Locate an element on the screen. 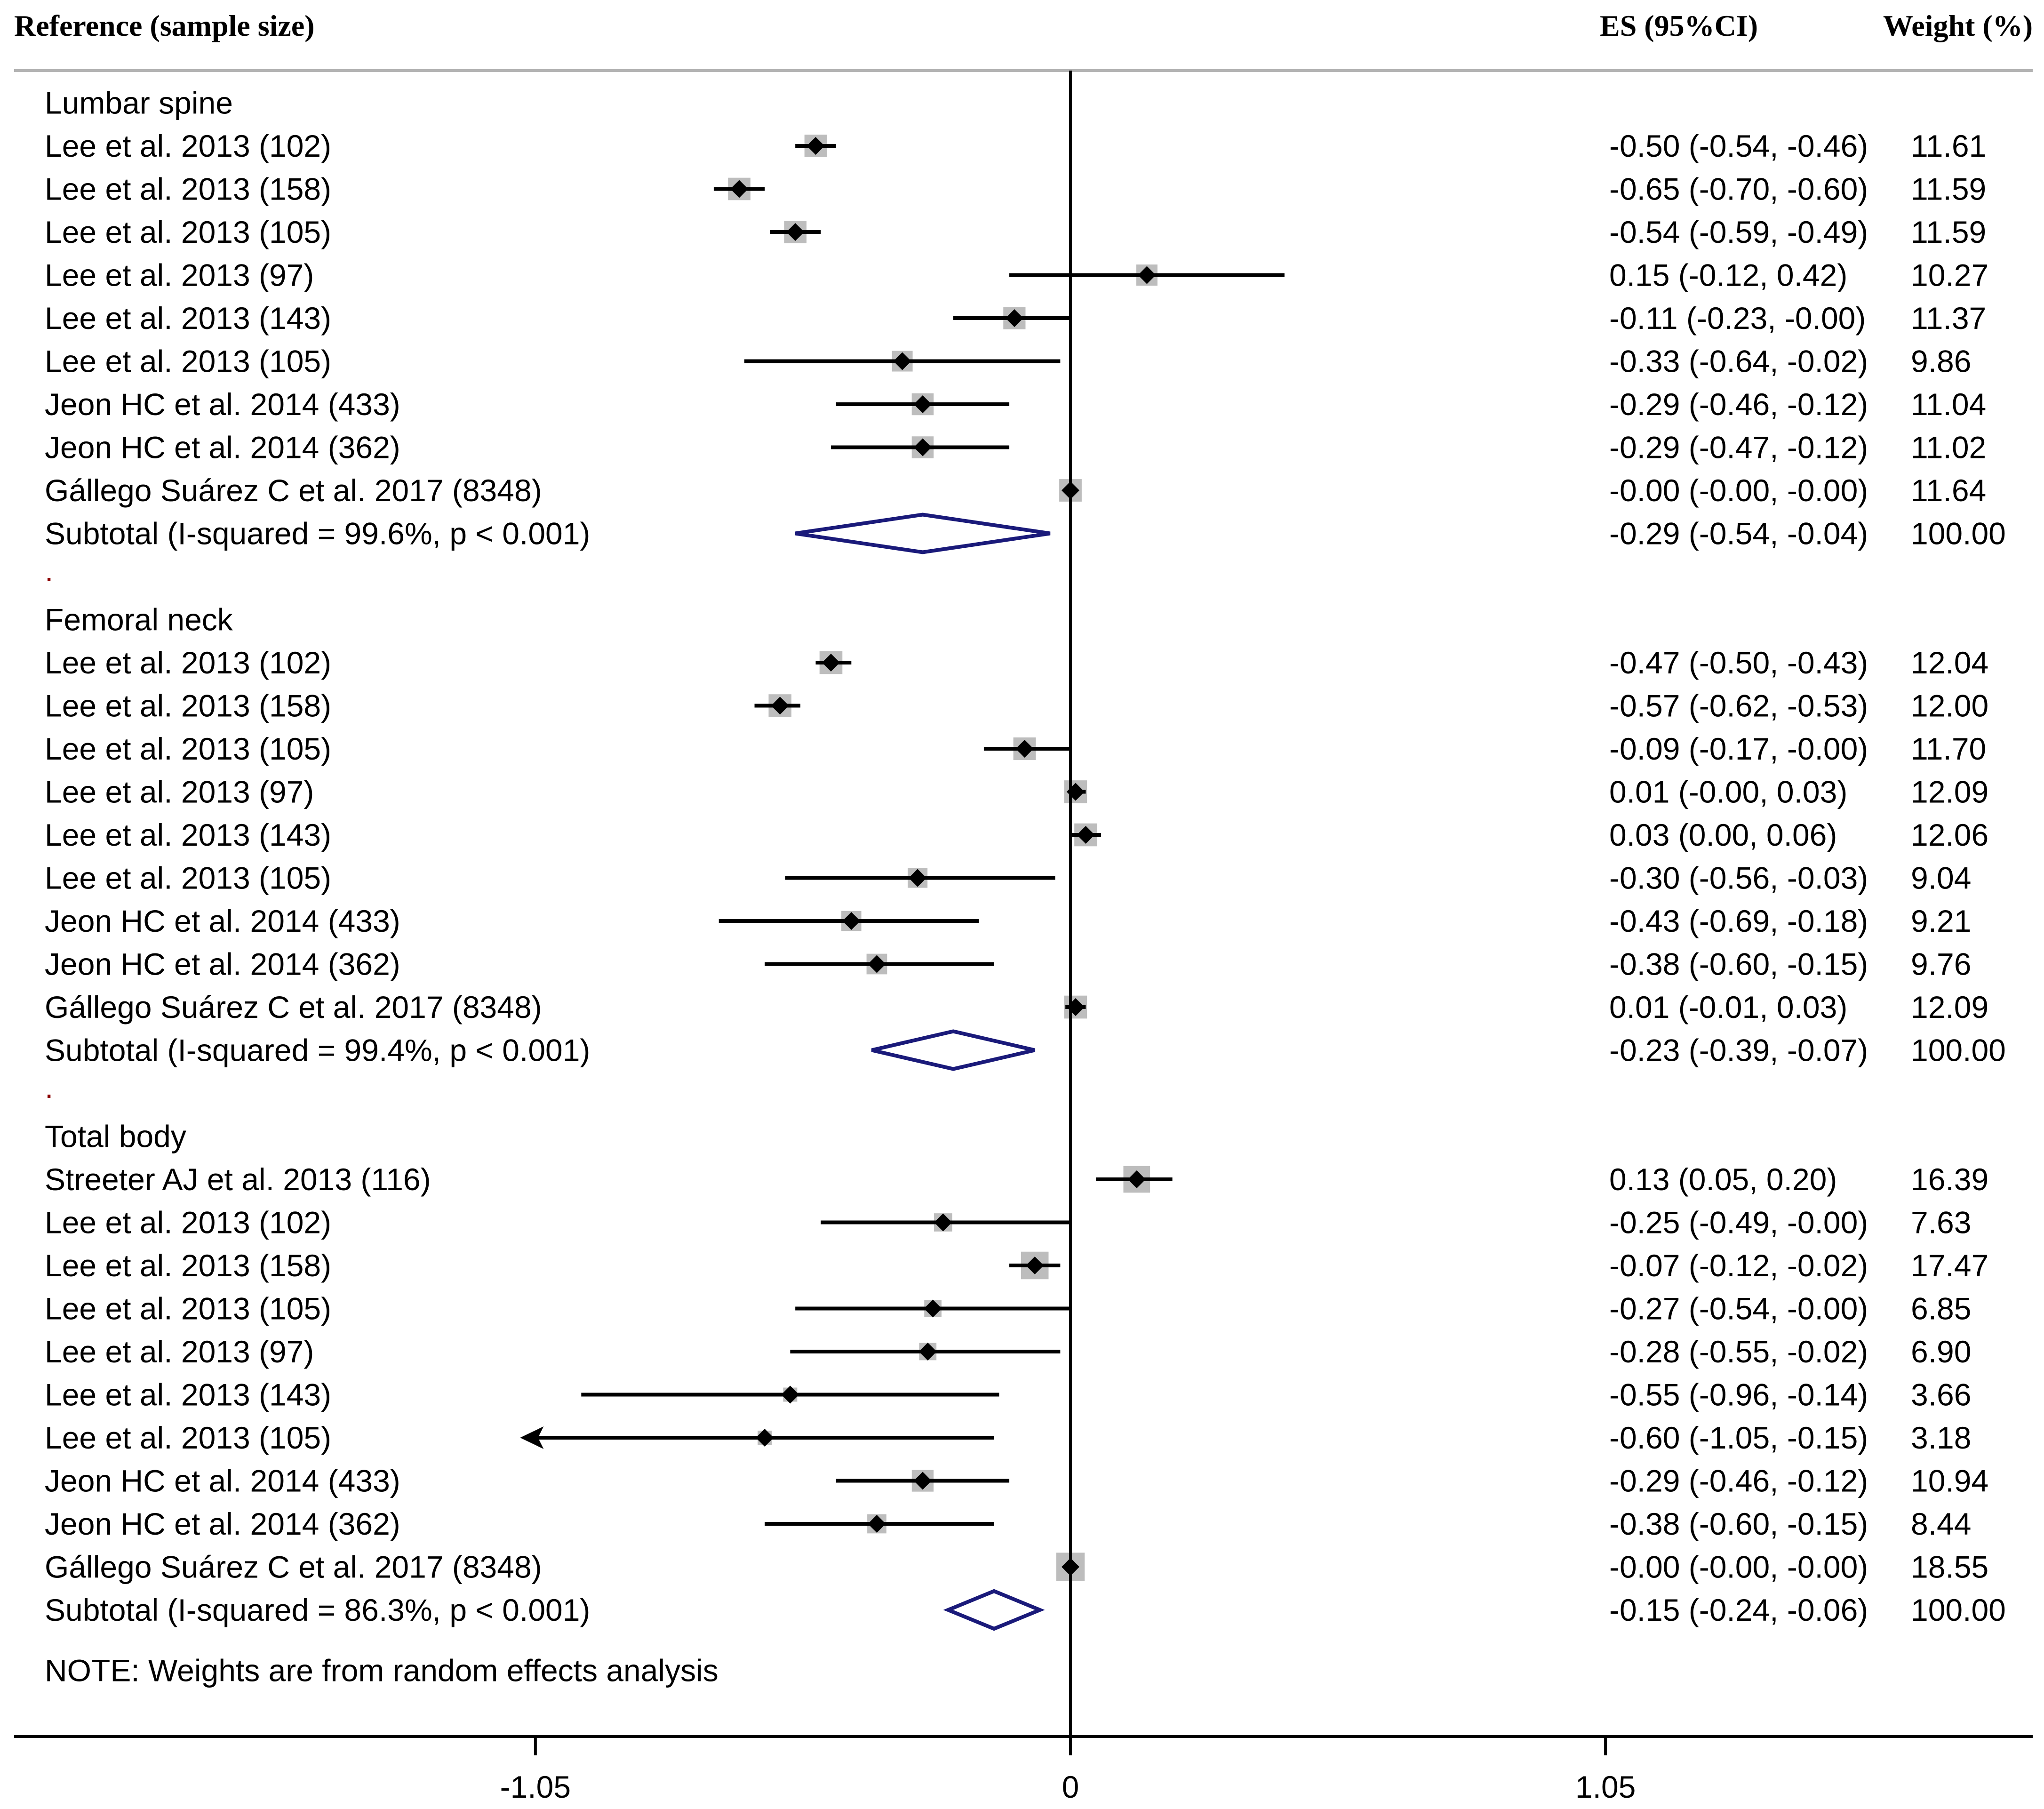 This screenshot has height=1809, width=2044. study-weight: 11.02 is located at coordinates (1949, 447).